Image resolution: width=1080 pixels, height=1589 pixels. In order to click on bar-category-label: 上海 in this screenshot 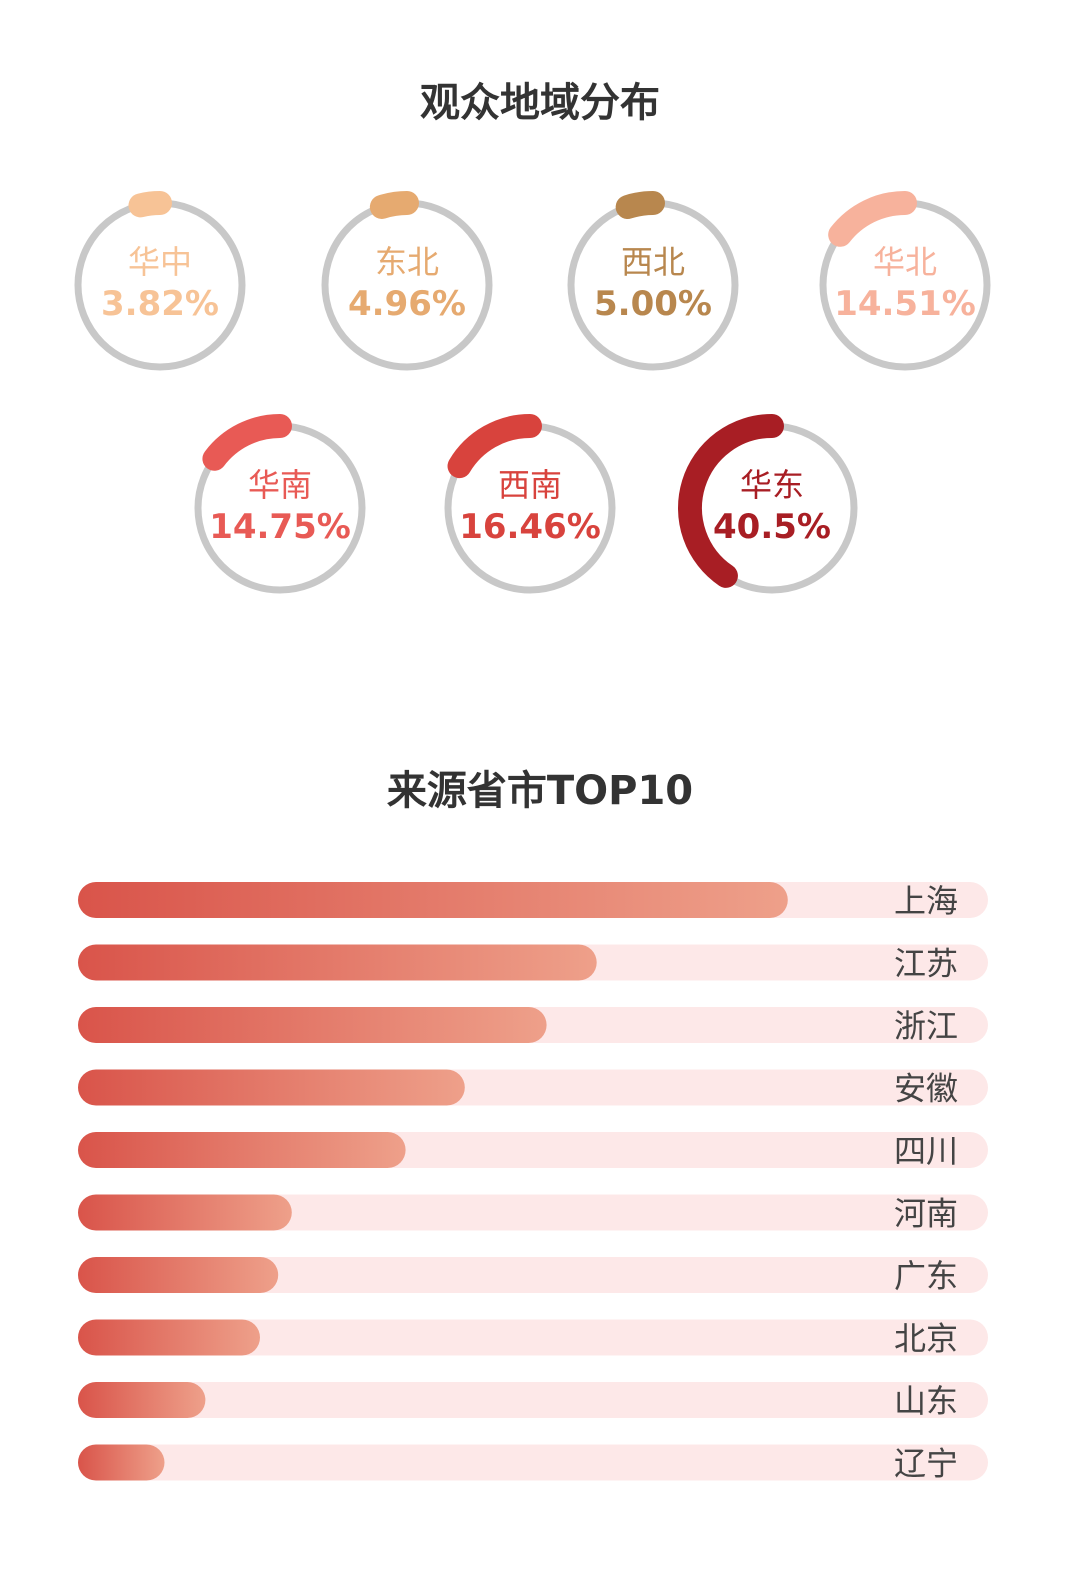, I will do `click(926, 901)`.